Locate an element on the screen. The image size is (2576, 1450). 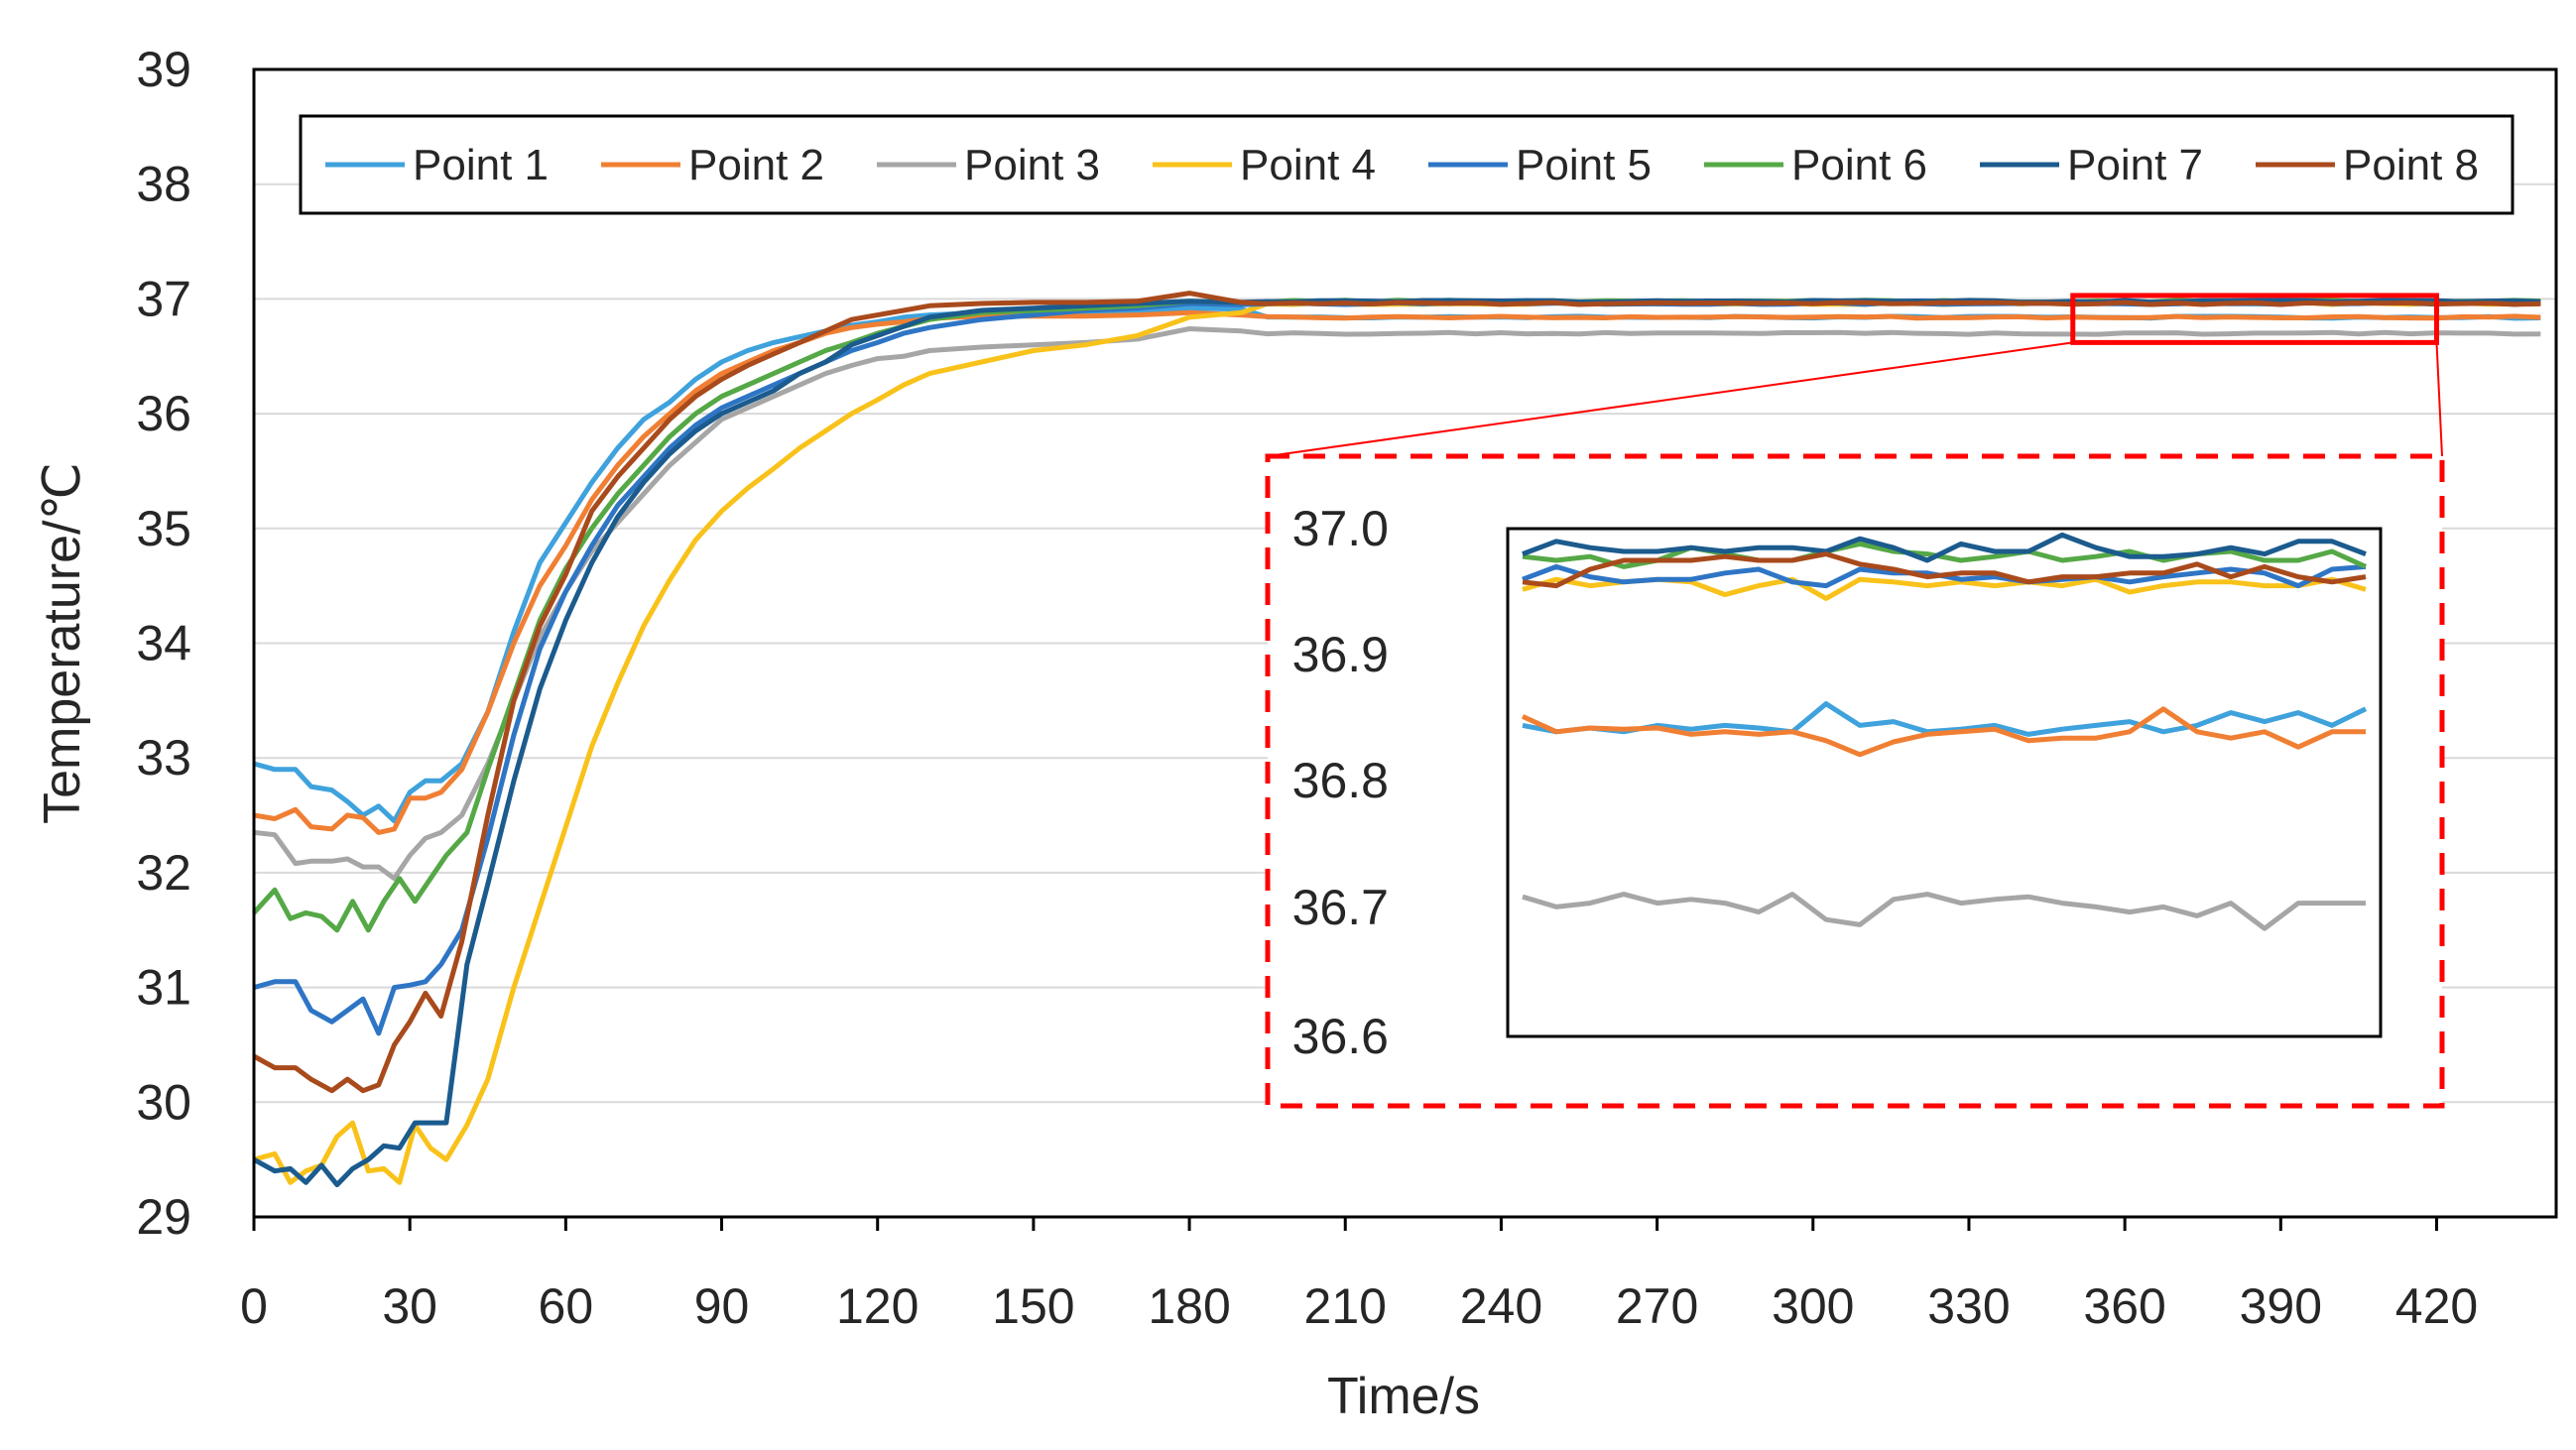
x-axis-tick-labels: 0 30 60 90 120 150 180 210 240 270 300 330 360 390 420 is located at coordinates (1359, 1275).